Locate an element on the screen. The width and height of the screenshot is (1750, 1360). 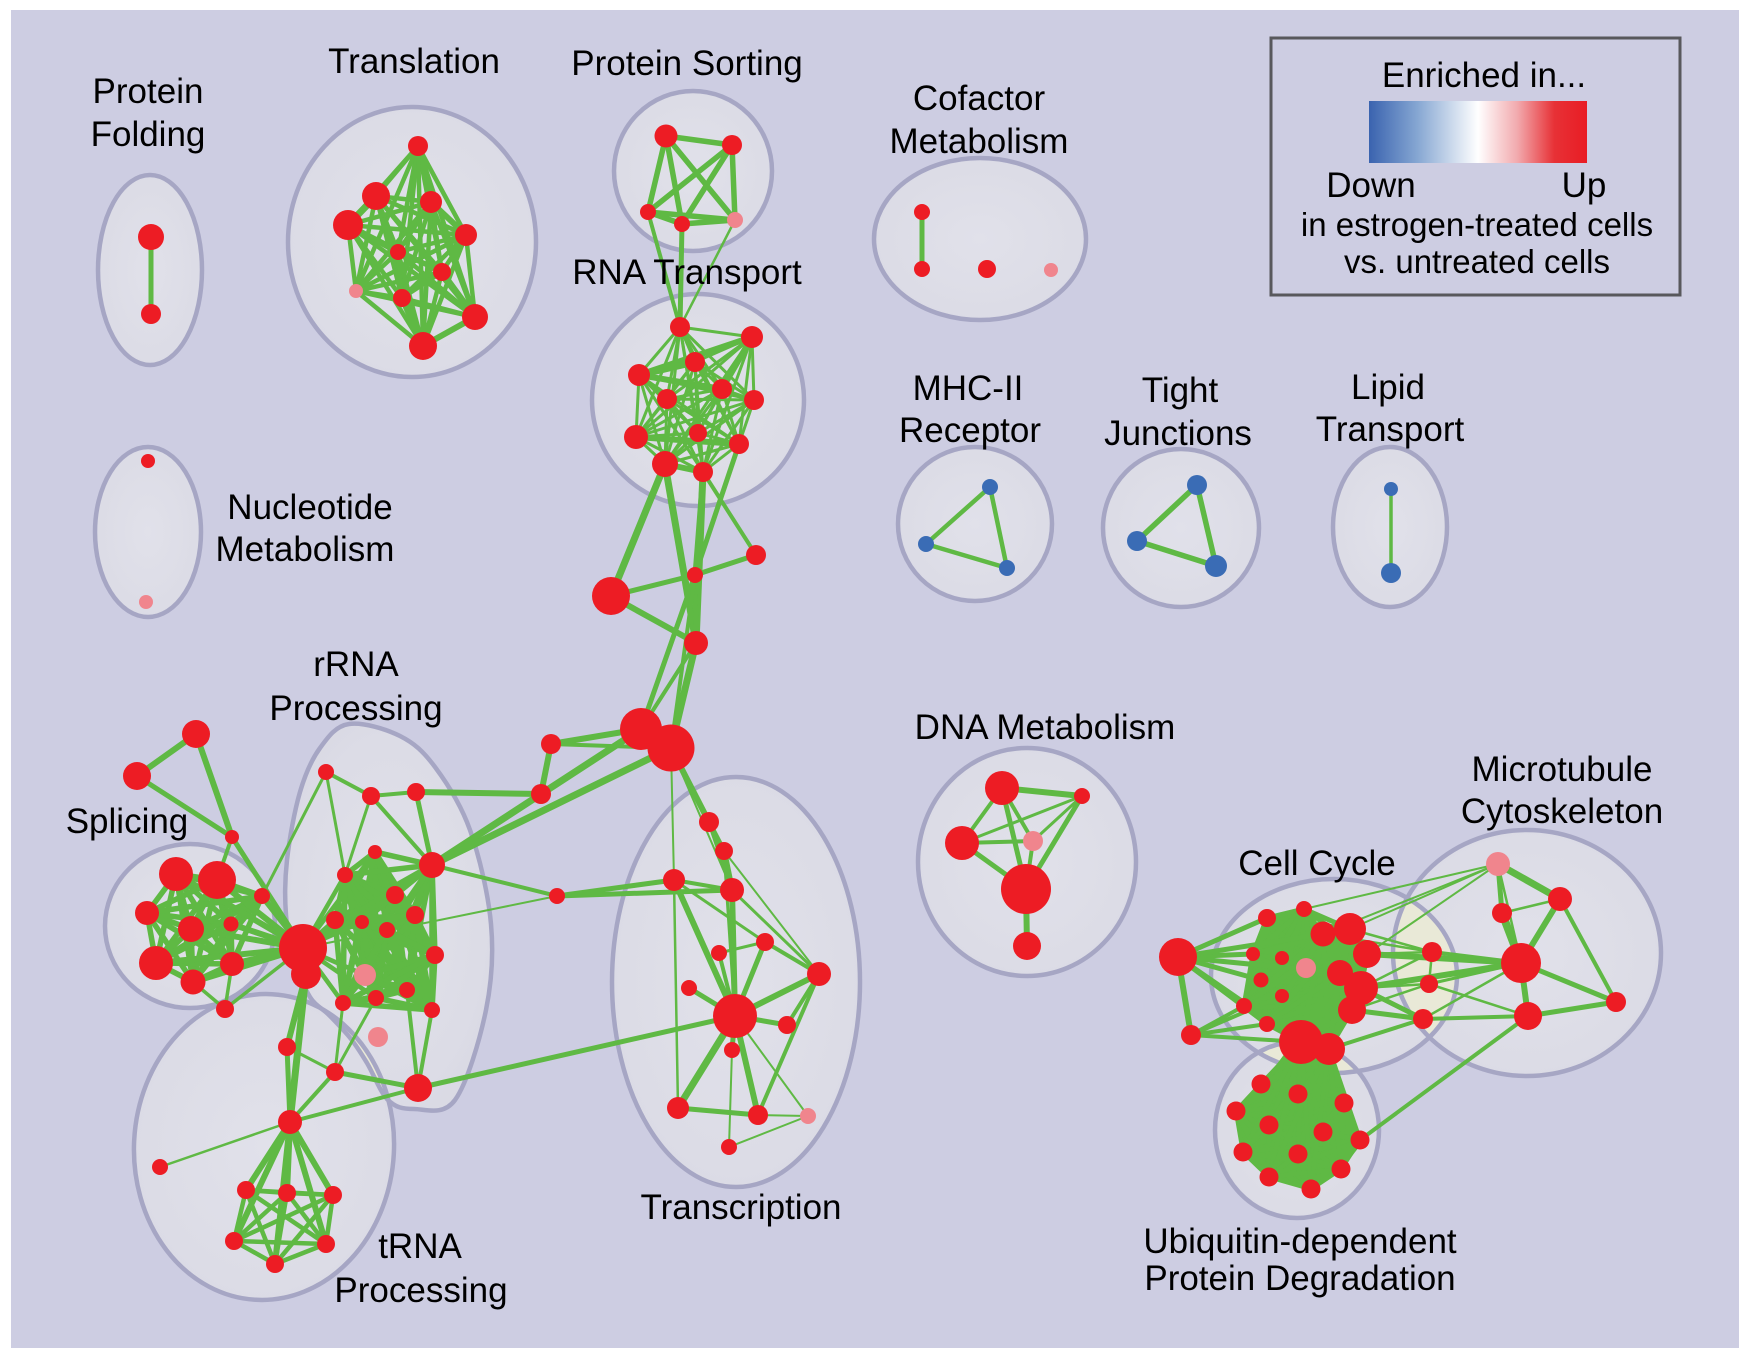
svg-text: vs. untreated cells is located at coordinates (1477, 261).